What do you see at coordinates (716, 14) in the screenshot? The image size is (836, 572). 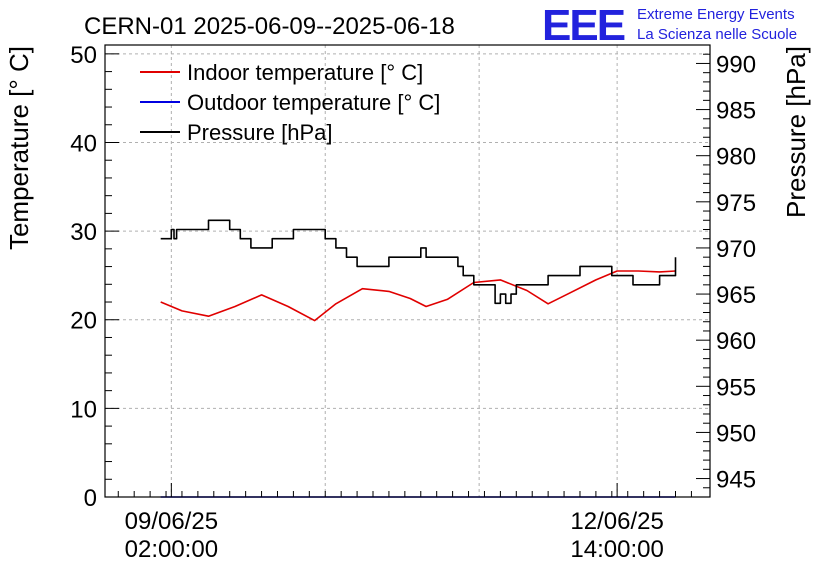 I see `brand-line-1: Extreme Energy Events` at bounding box center [716, 14].